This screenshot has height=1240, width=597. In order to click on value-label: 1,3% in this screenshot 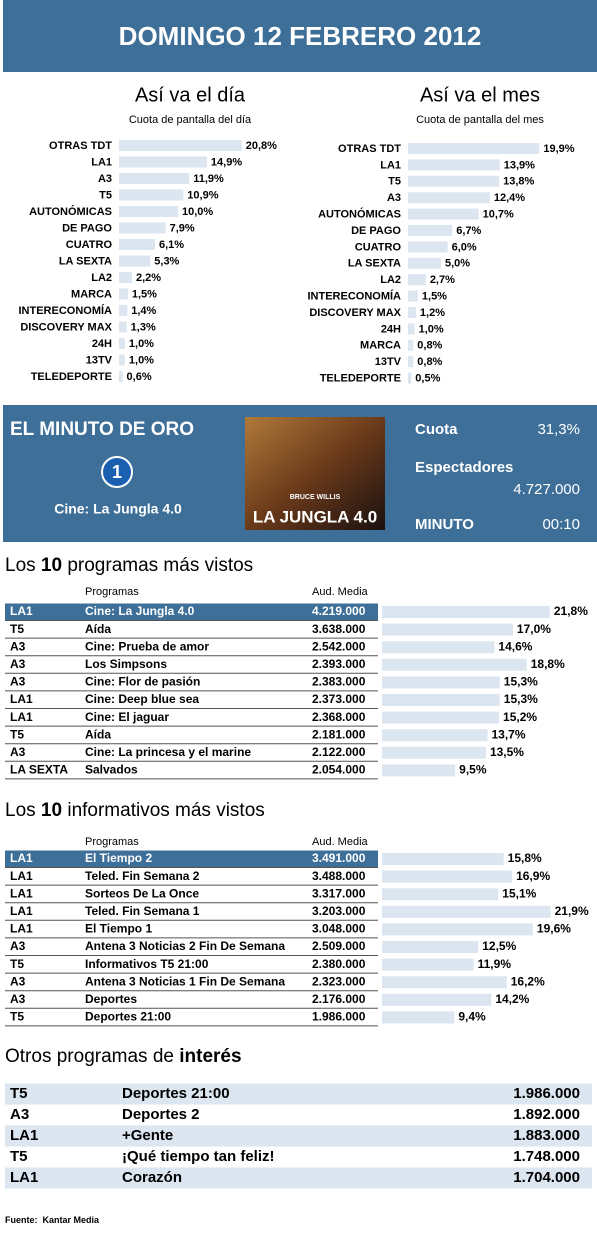, I will do `click(143, 327)`.